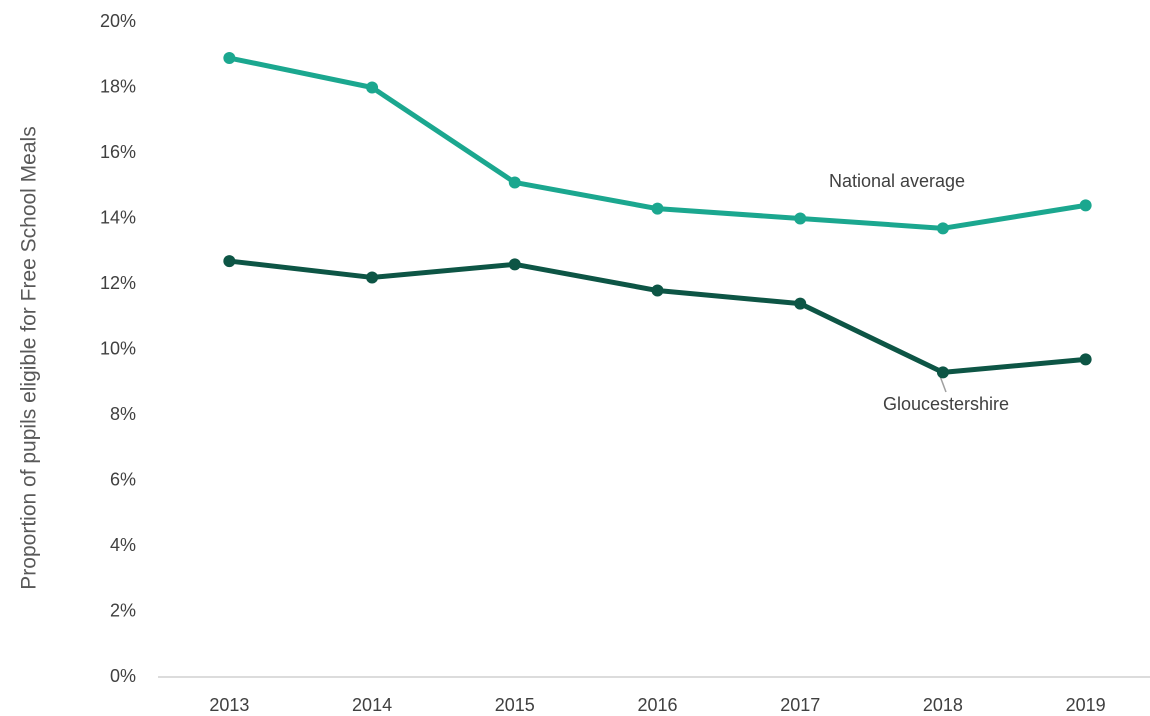 The width and height of the screenshot is (1150, 716). Describe the element at coordinates (118, 152) in the screenshot. I see `y-tick-label: 16%` at that location.